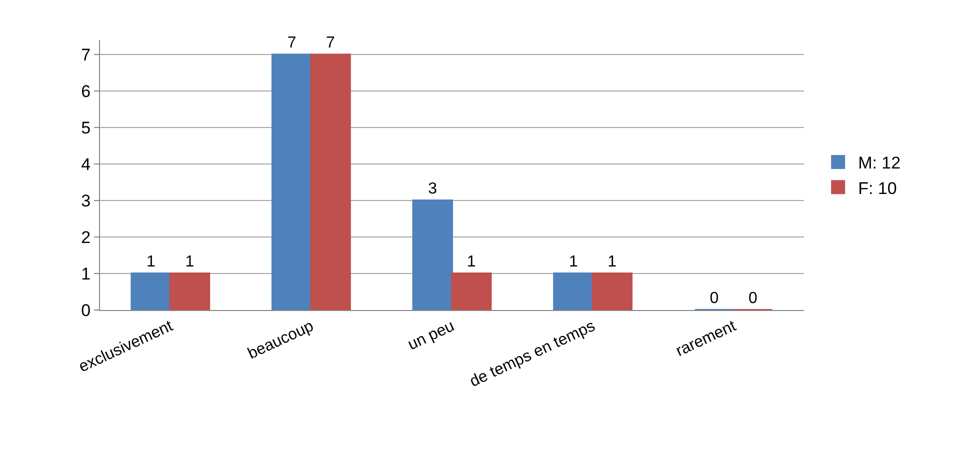  What do you see at coordinates (86, 274) in the screenshot?
I see `y-tick-label: 1` at bounding box center [86, 274].